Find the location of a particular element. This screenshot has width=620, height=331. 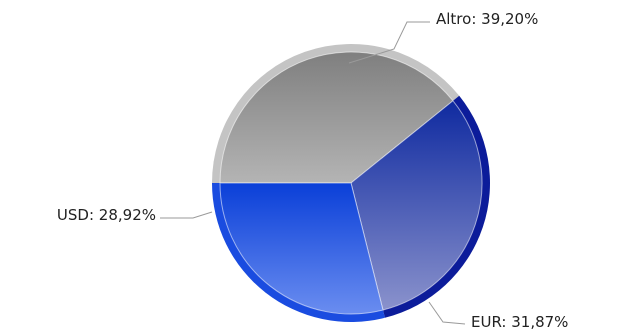

slice-label-altro: Altro: 39,20% is located at coordinates (487, 19).